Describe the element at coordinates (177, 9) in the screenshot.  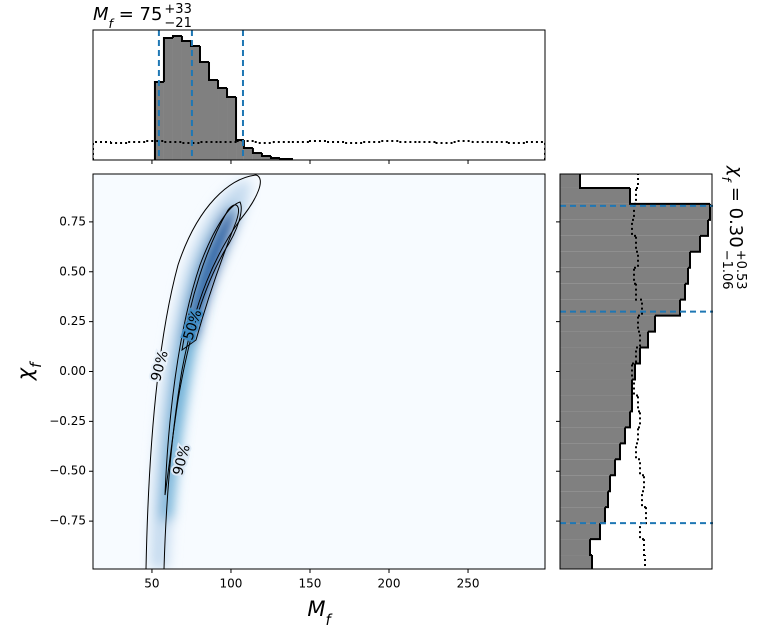
I see `title-upper: +33` at that location.